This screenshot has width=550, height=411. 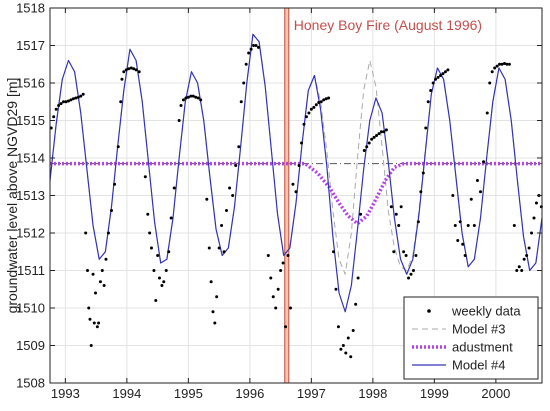 I want to click on x-tick-label: 1994, so click(x=126, y=393).